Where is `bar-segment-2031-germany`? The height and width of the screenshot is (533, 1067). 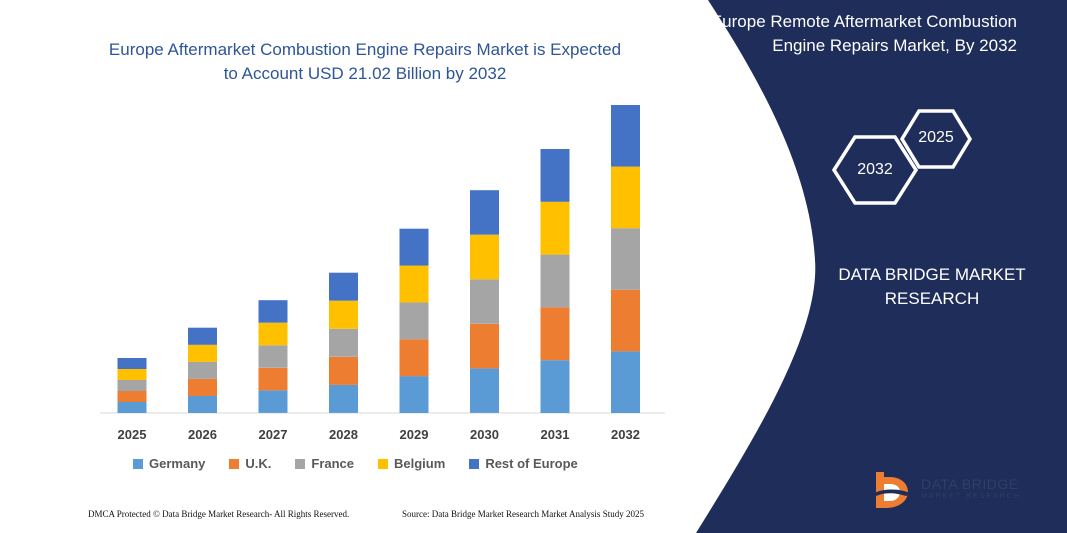
bar-segment-2031-germany is located at coordinates (555, 386).